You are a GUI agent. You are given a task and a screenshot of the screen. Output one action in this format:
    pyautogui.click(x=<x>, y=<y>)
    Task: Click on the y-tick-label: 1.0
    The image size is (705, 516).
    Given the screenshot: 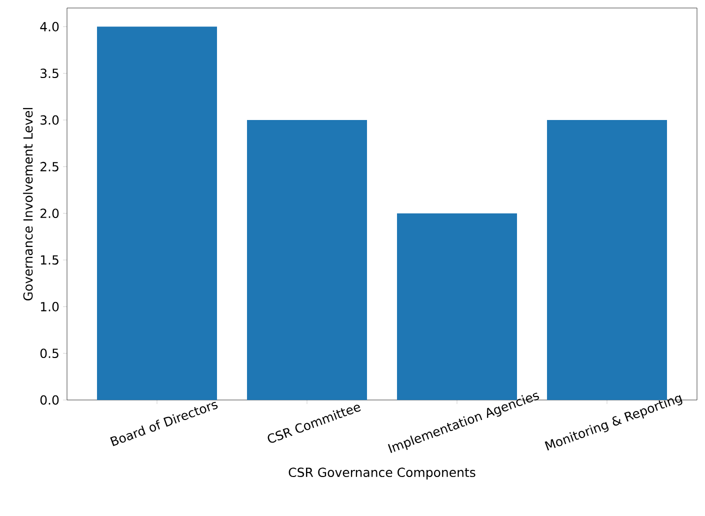 What is the action you would take?
    pyautogui.click(x=49, y=307)
    